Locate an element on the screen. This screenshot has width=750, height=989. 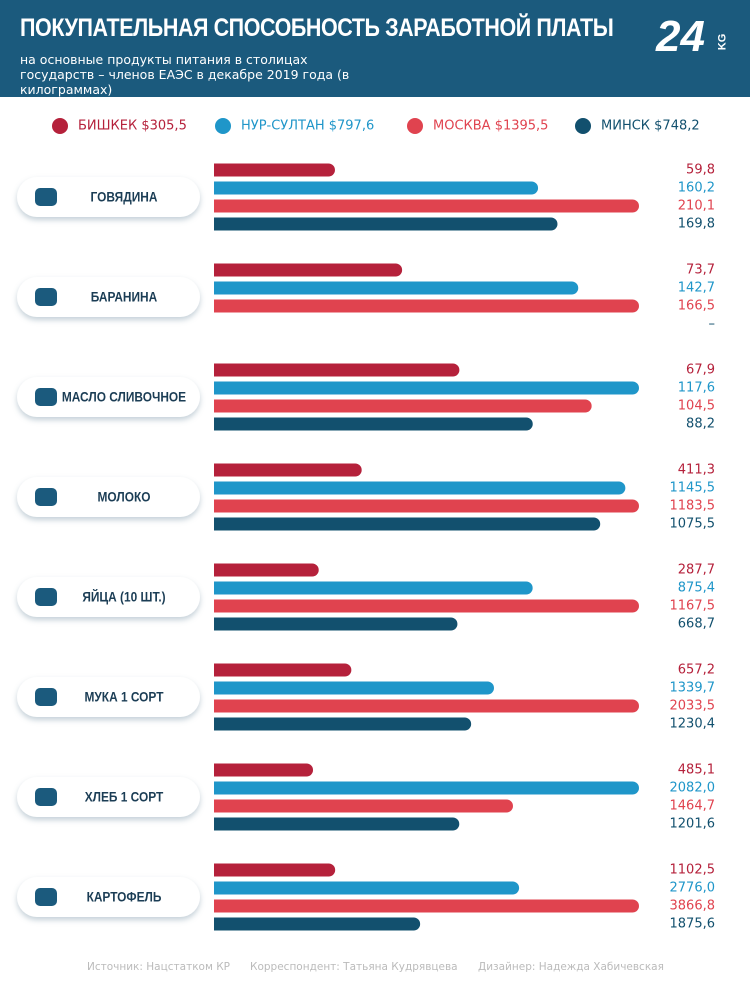
value-label: 1230,4 is located at coordinates (693, 724).